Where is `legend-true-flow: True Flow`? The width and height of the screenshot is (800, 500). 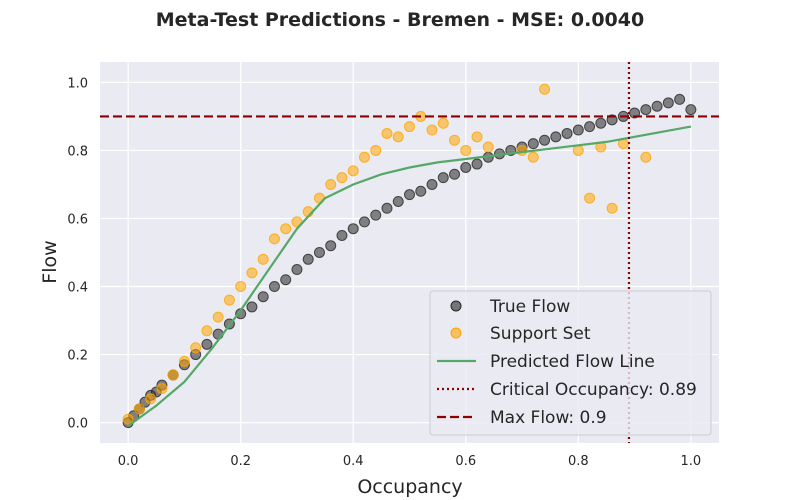
legend-true-flow: True Flow is located at coordinates (529, 307).